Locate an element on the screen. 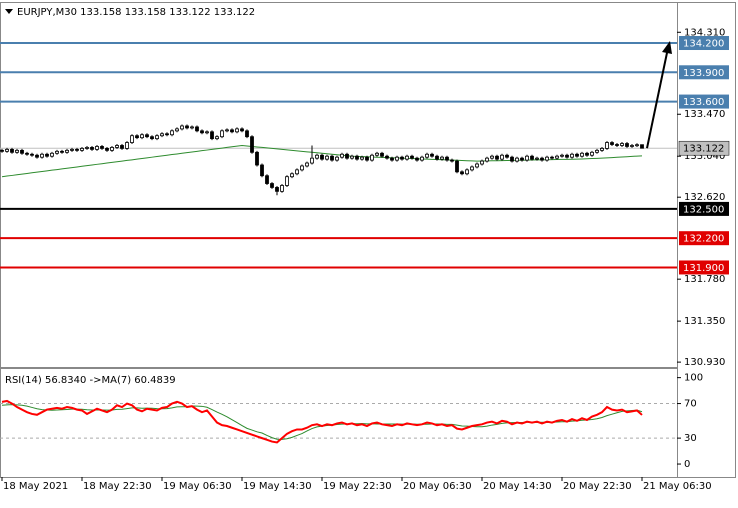 This screenshot has width=738, height=508. y-tick-label: 30 is located at coordinates (690, 438).